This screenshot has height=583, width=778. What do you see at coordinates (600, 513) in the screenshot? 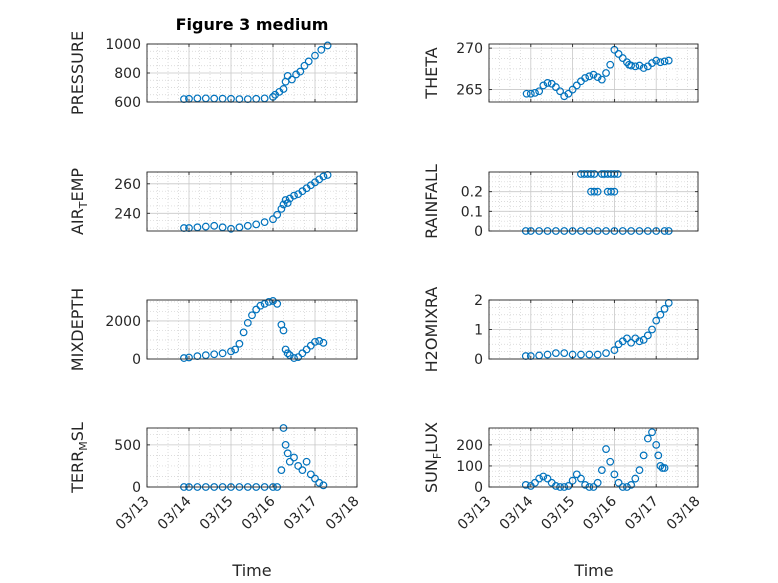
I see `x-tick-label: 03/16` at bounding box center [600, 513].